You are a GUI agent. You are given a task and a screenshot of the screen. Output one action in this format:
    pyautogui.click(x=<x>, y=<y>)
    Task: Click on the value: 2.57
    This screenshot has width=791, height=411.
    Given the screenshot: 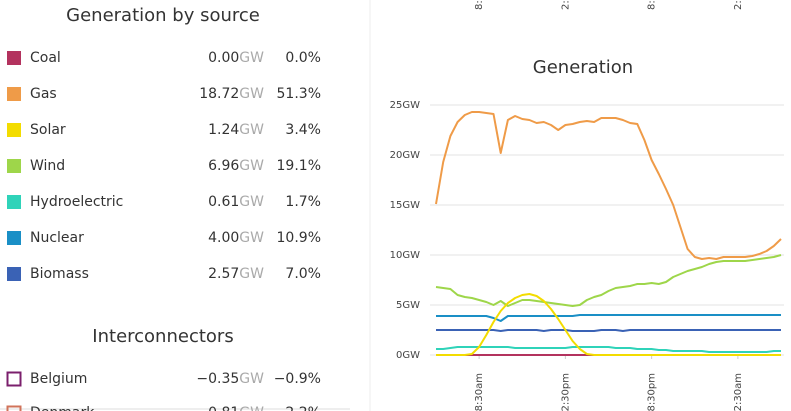 What is the action you would take?
    pyautogui.click(x=223, y=274)
    